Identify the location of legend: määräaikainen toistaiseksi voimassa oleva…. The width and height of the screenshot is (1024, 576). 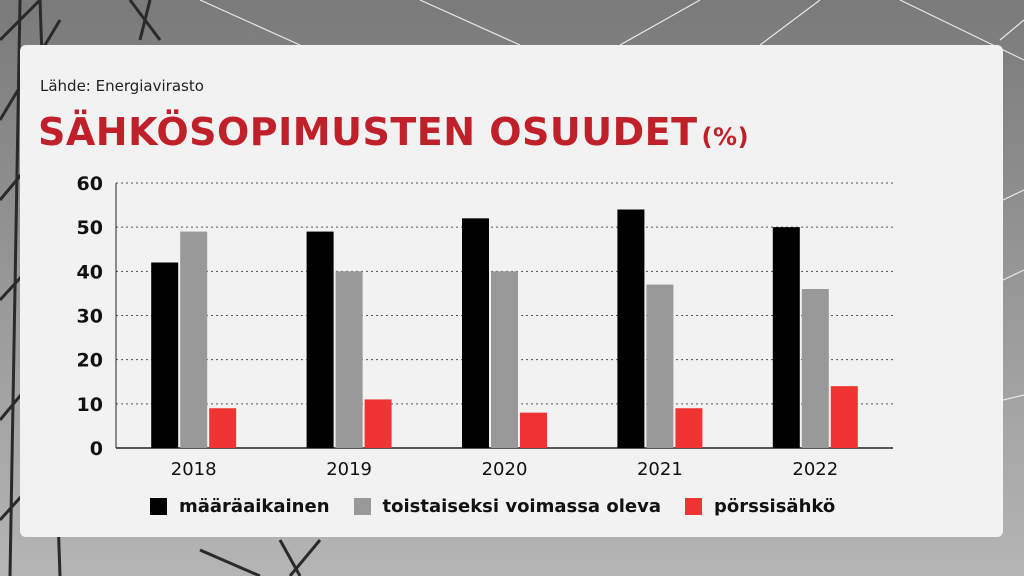
(504, 506).